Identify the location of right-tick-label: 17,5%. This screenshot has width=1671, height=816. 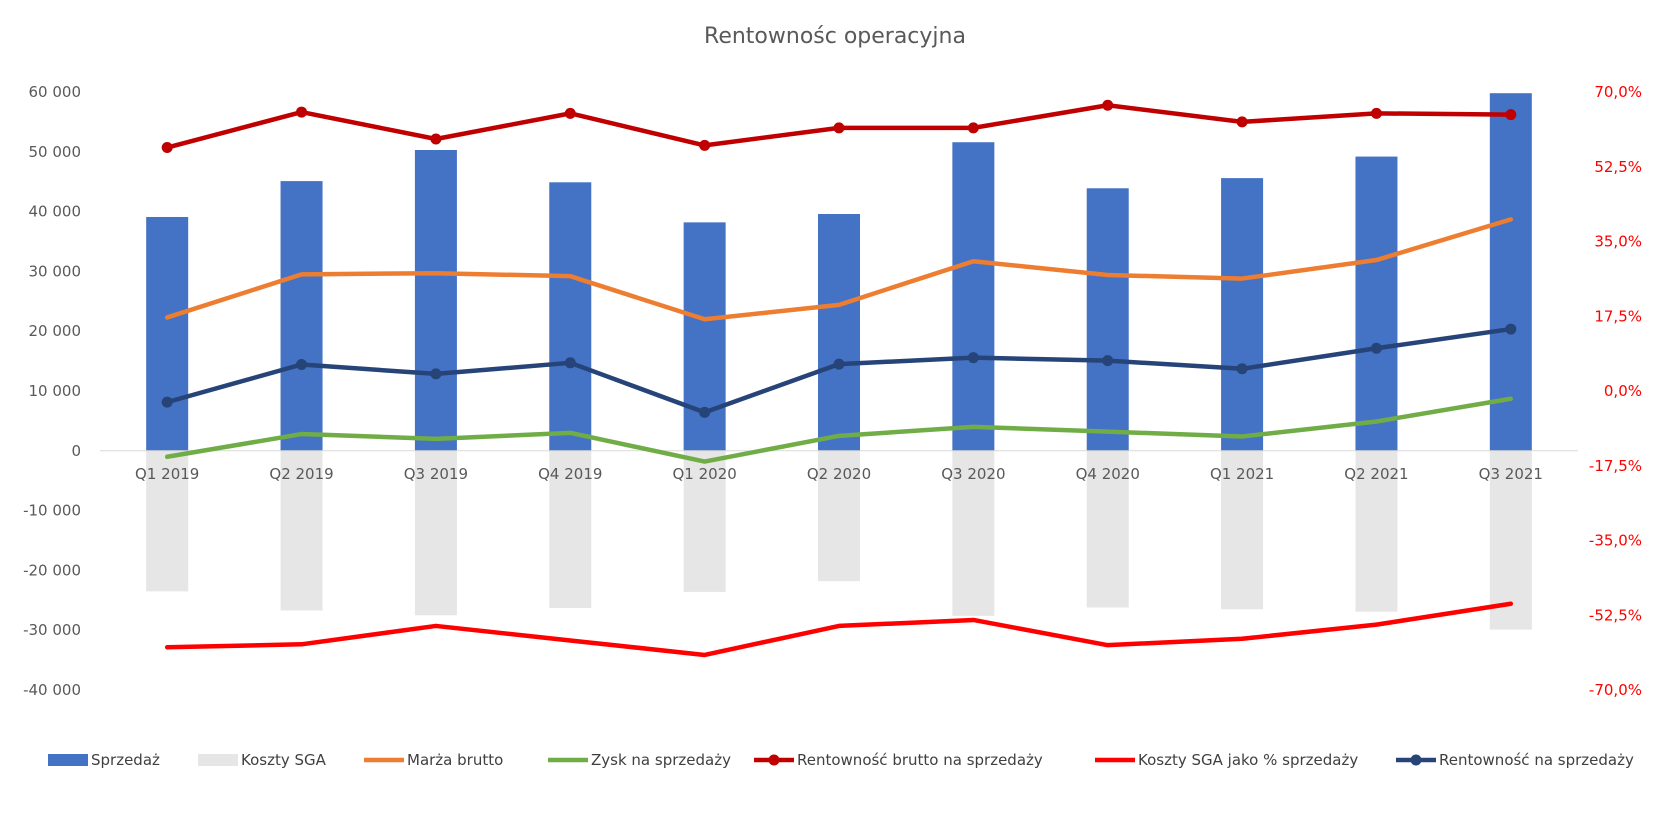
(1618, 316).